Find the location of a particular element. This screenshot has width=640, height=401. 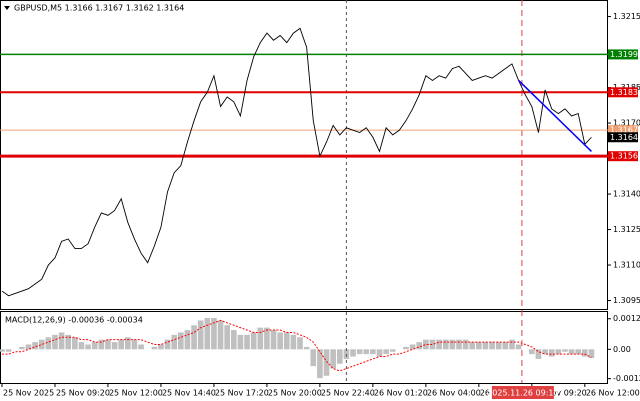

crosshair-label-bg is located at coordinates (522, 392).